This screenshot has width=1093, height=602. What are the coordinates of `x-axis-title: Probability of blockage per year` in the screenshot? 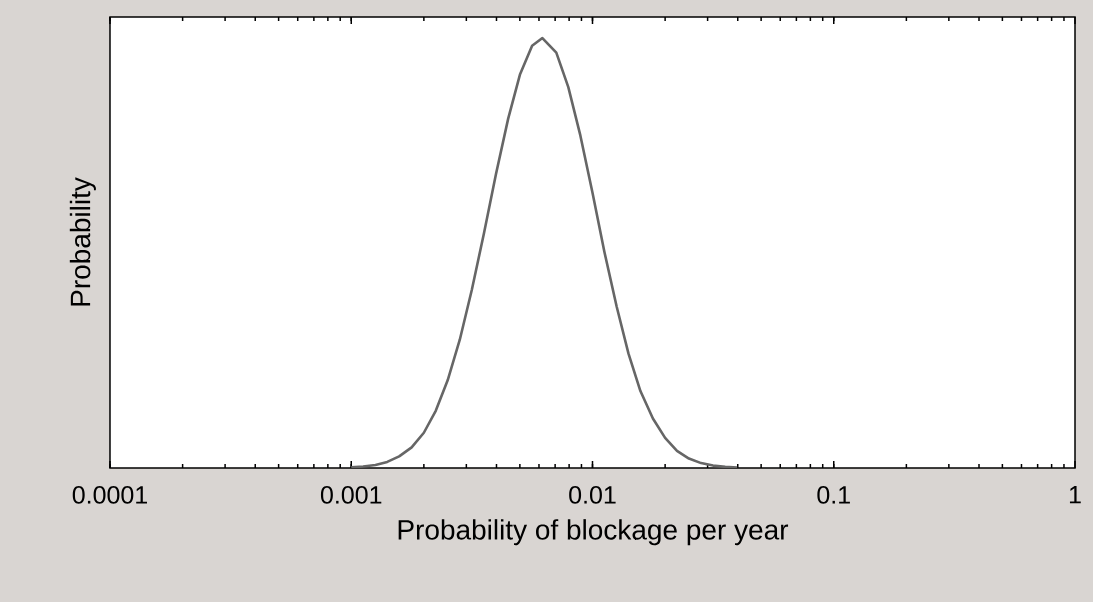 It's located at (593, 532).